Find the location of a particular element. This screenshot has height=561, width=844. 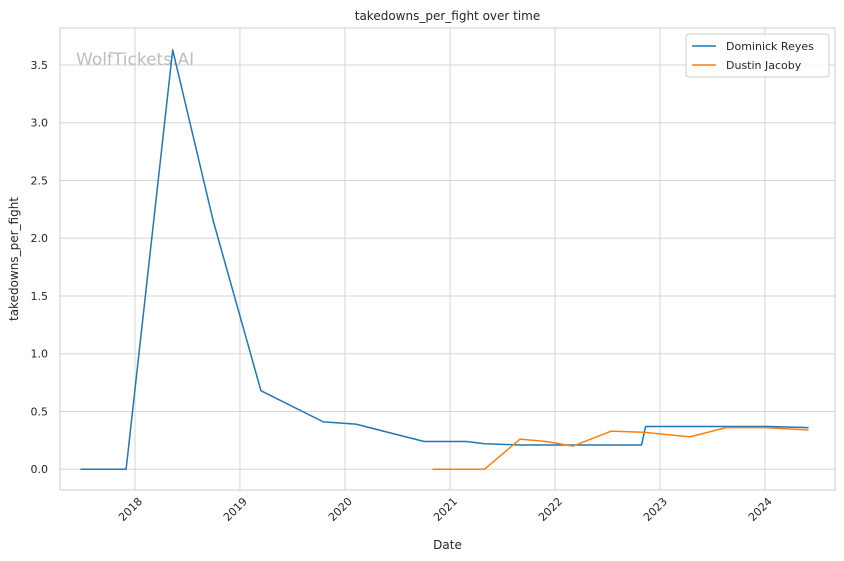

y-tick-label: 3.5 is located at coordinates (40, 65).